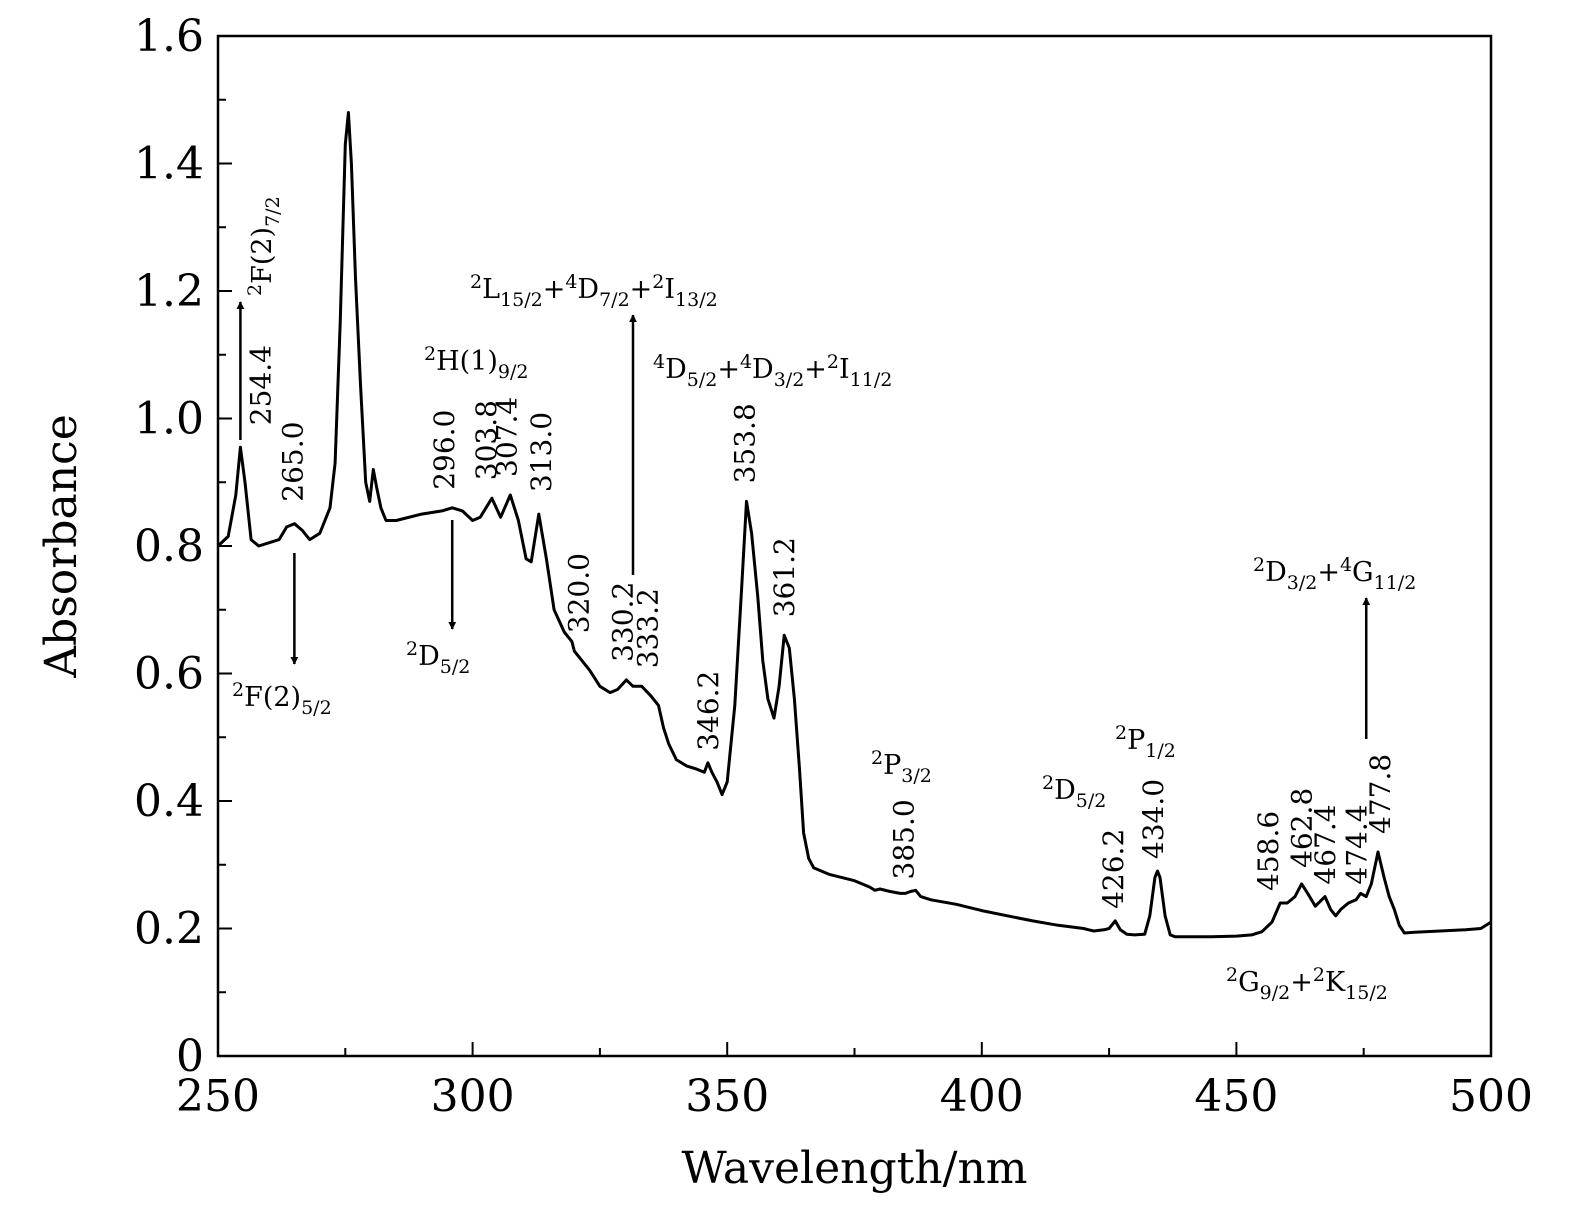 The height and width of the screenshot is (1211, 1575). Describe the element at coordinates (169, 546) in the screenshot. I see `y-tick-label: 0.8` at that location.